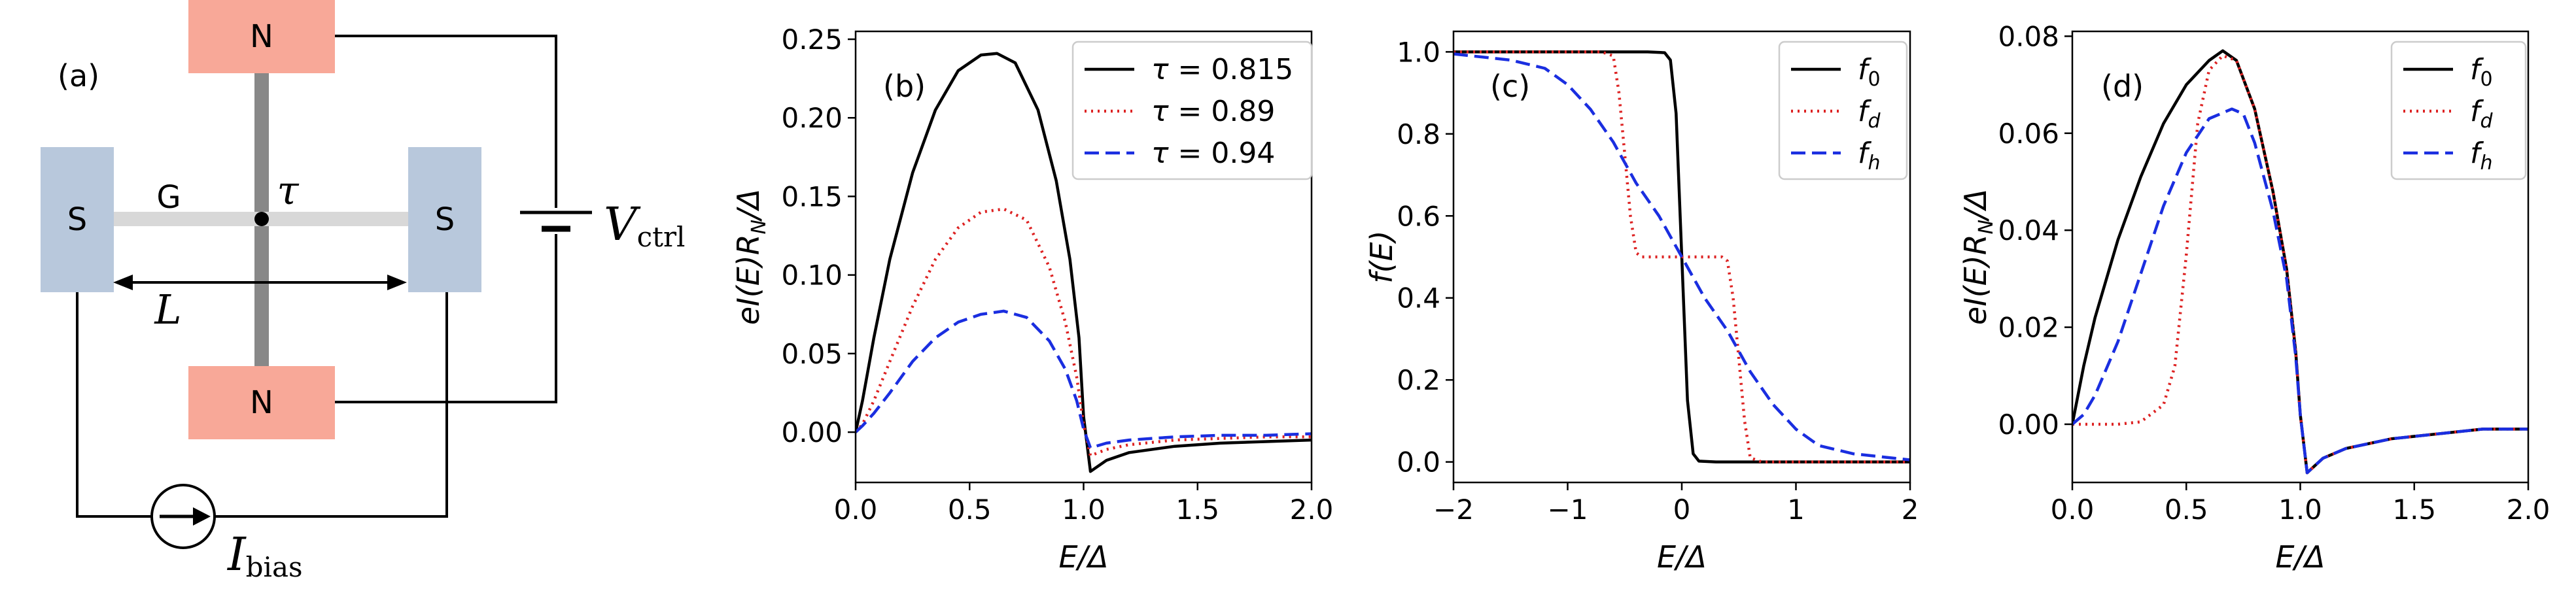  I want to click on x-tick-label: 0, so click(1682, 510).